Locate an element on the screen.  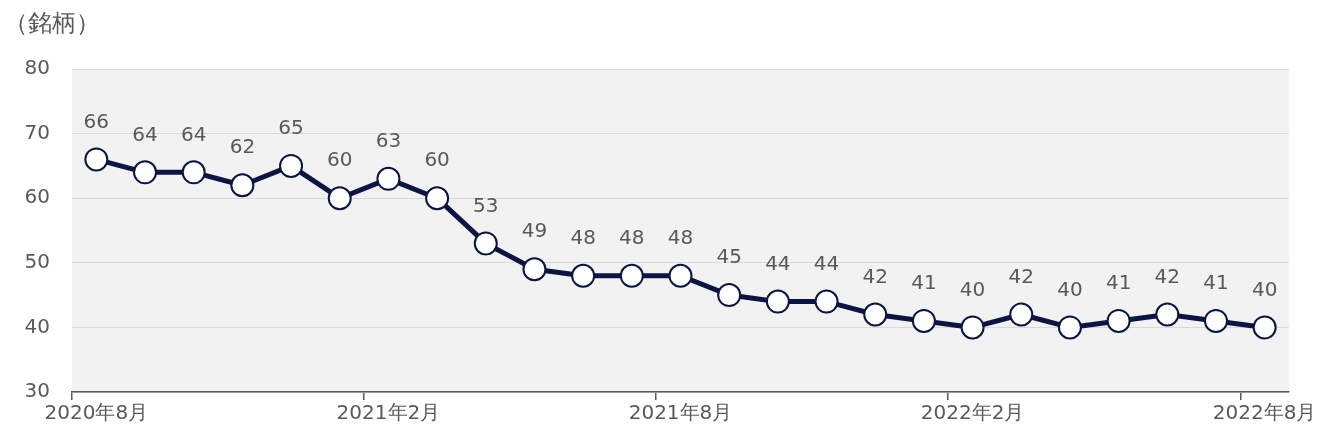
x-tick-label: 2021年8月 is located at coordinates (680, 412).